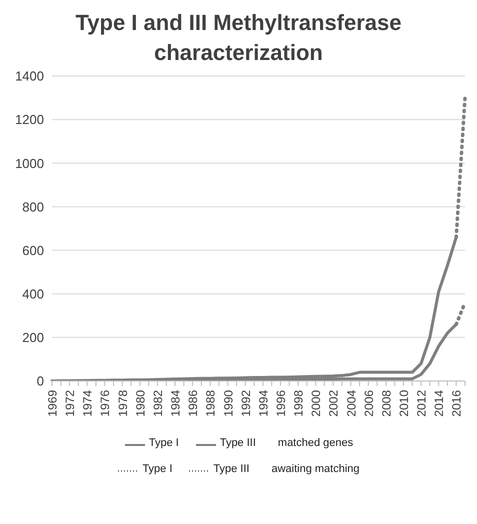  What do you see at coordinates (175, 403) in the screenshot?
I see `x-tick-label: 1984` at bounding box center [175, 403].